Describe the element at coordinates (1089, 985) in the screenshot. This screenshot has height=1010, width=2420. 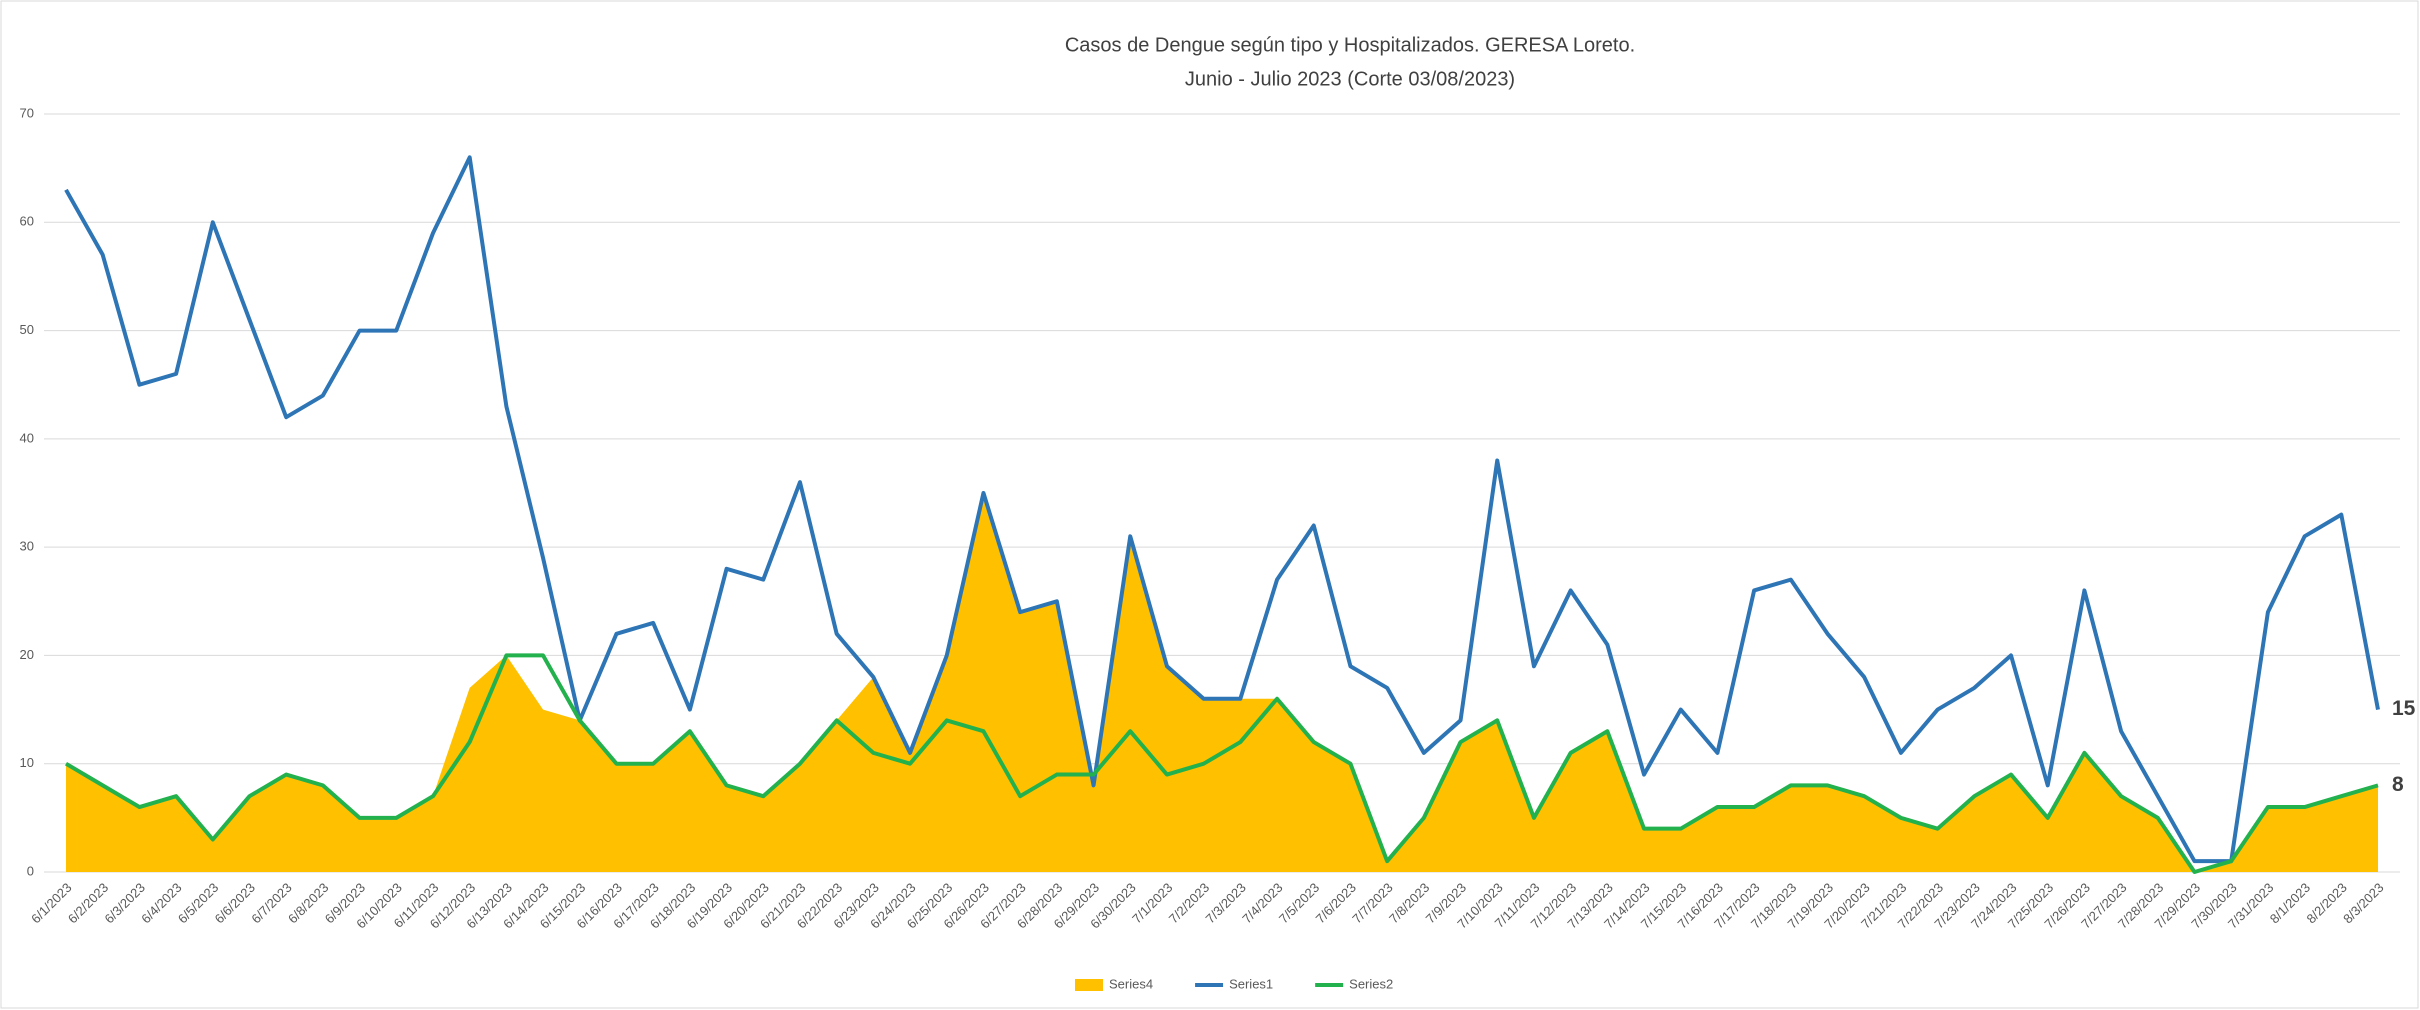
I see `legend-swatch` at that location.